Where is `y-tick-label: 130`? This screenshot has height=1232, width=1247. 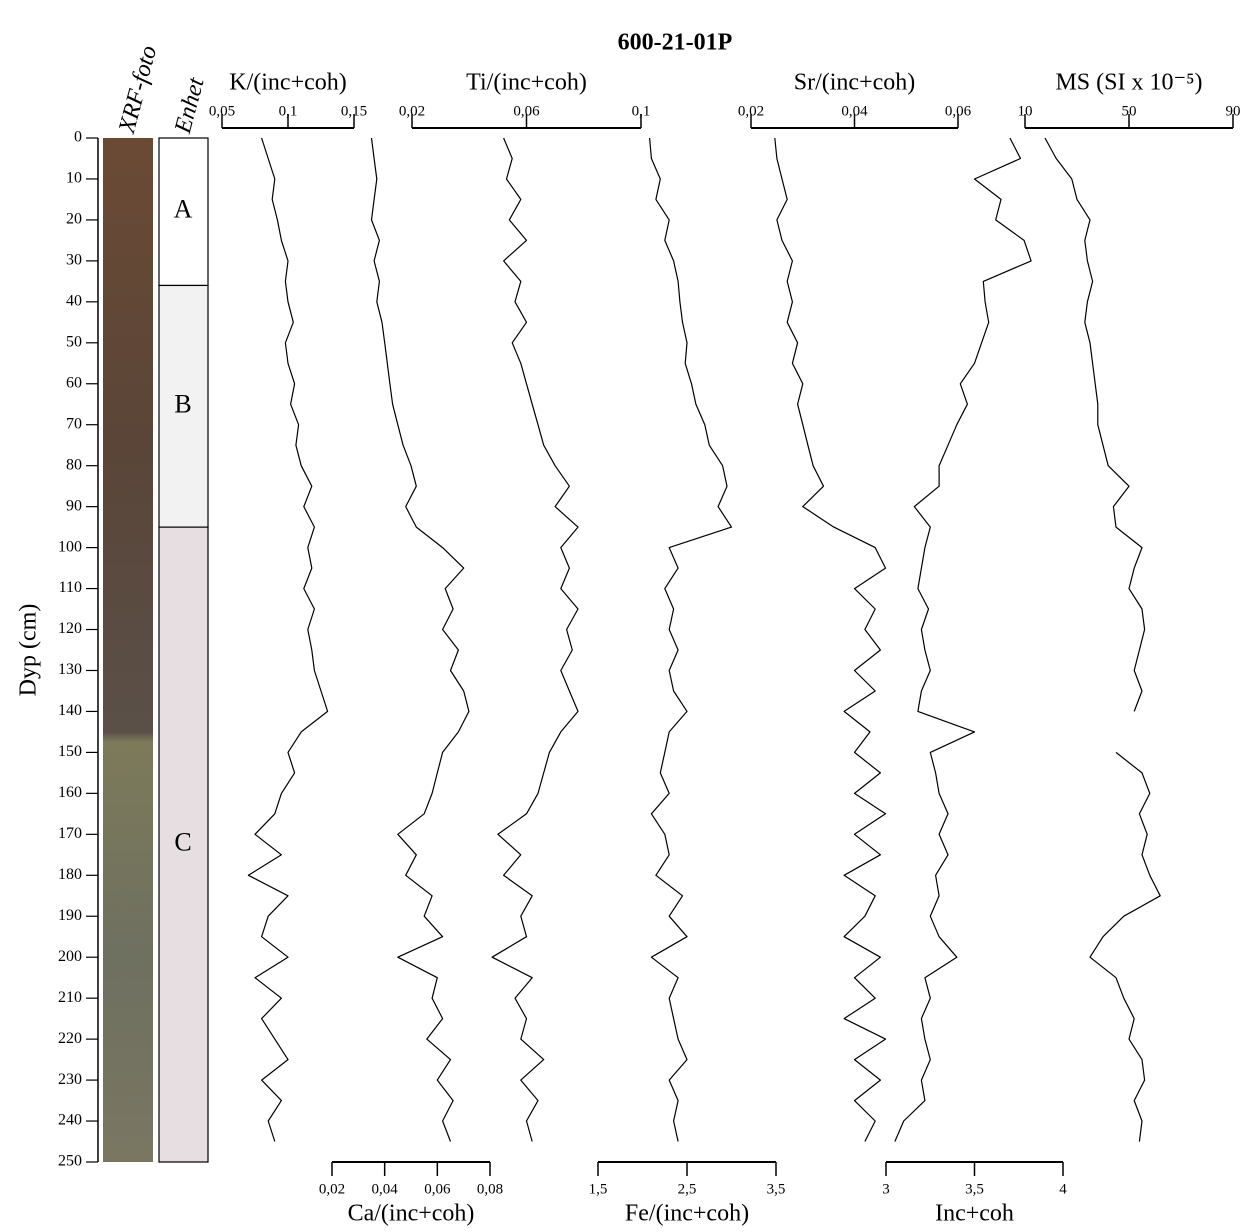 y-tick-label: 130 is located at coordinates (70, 669).